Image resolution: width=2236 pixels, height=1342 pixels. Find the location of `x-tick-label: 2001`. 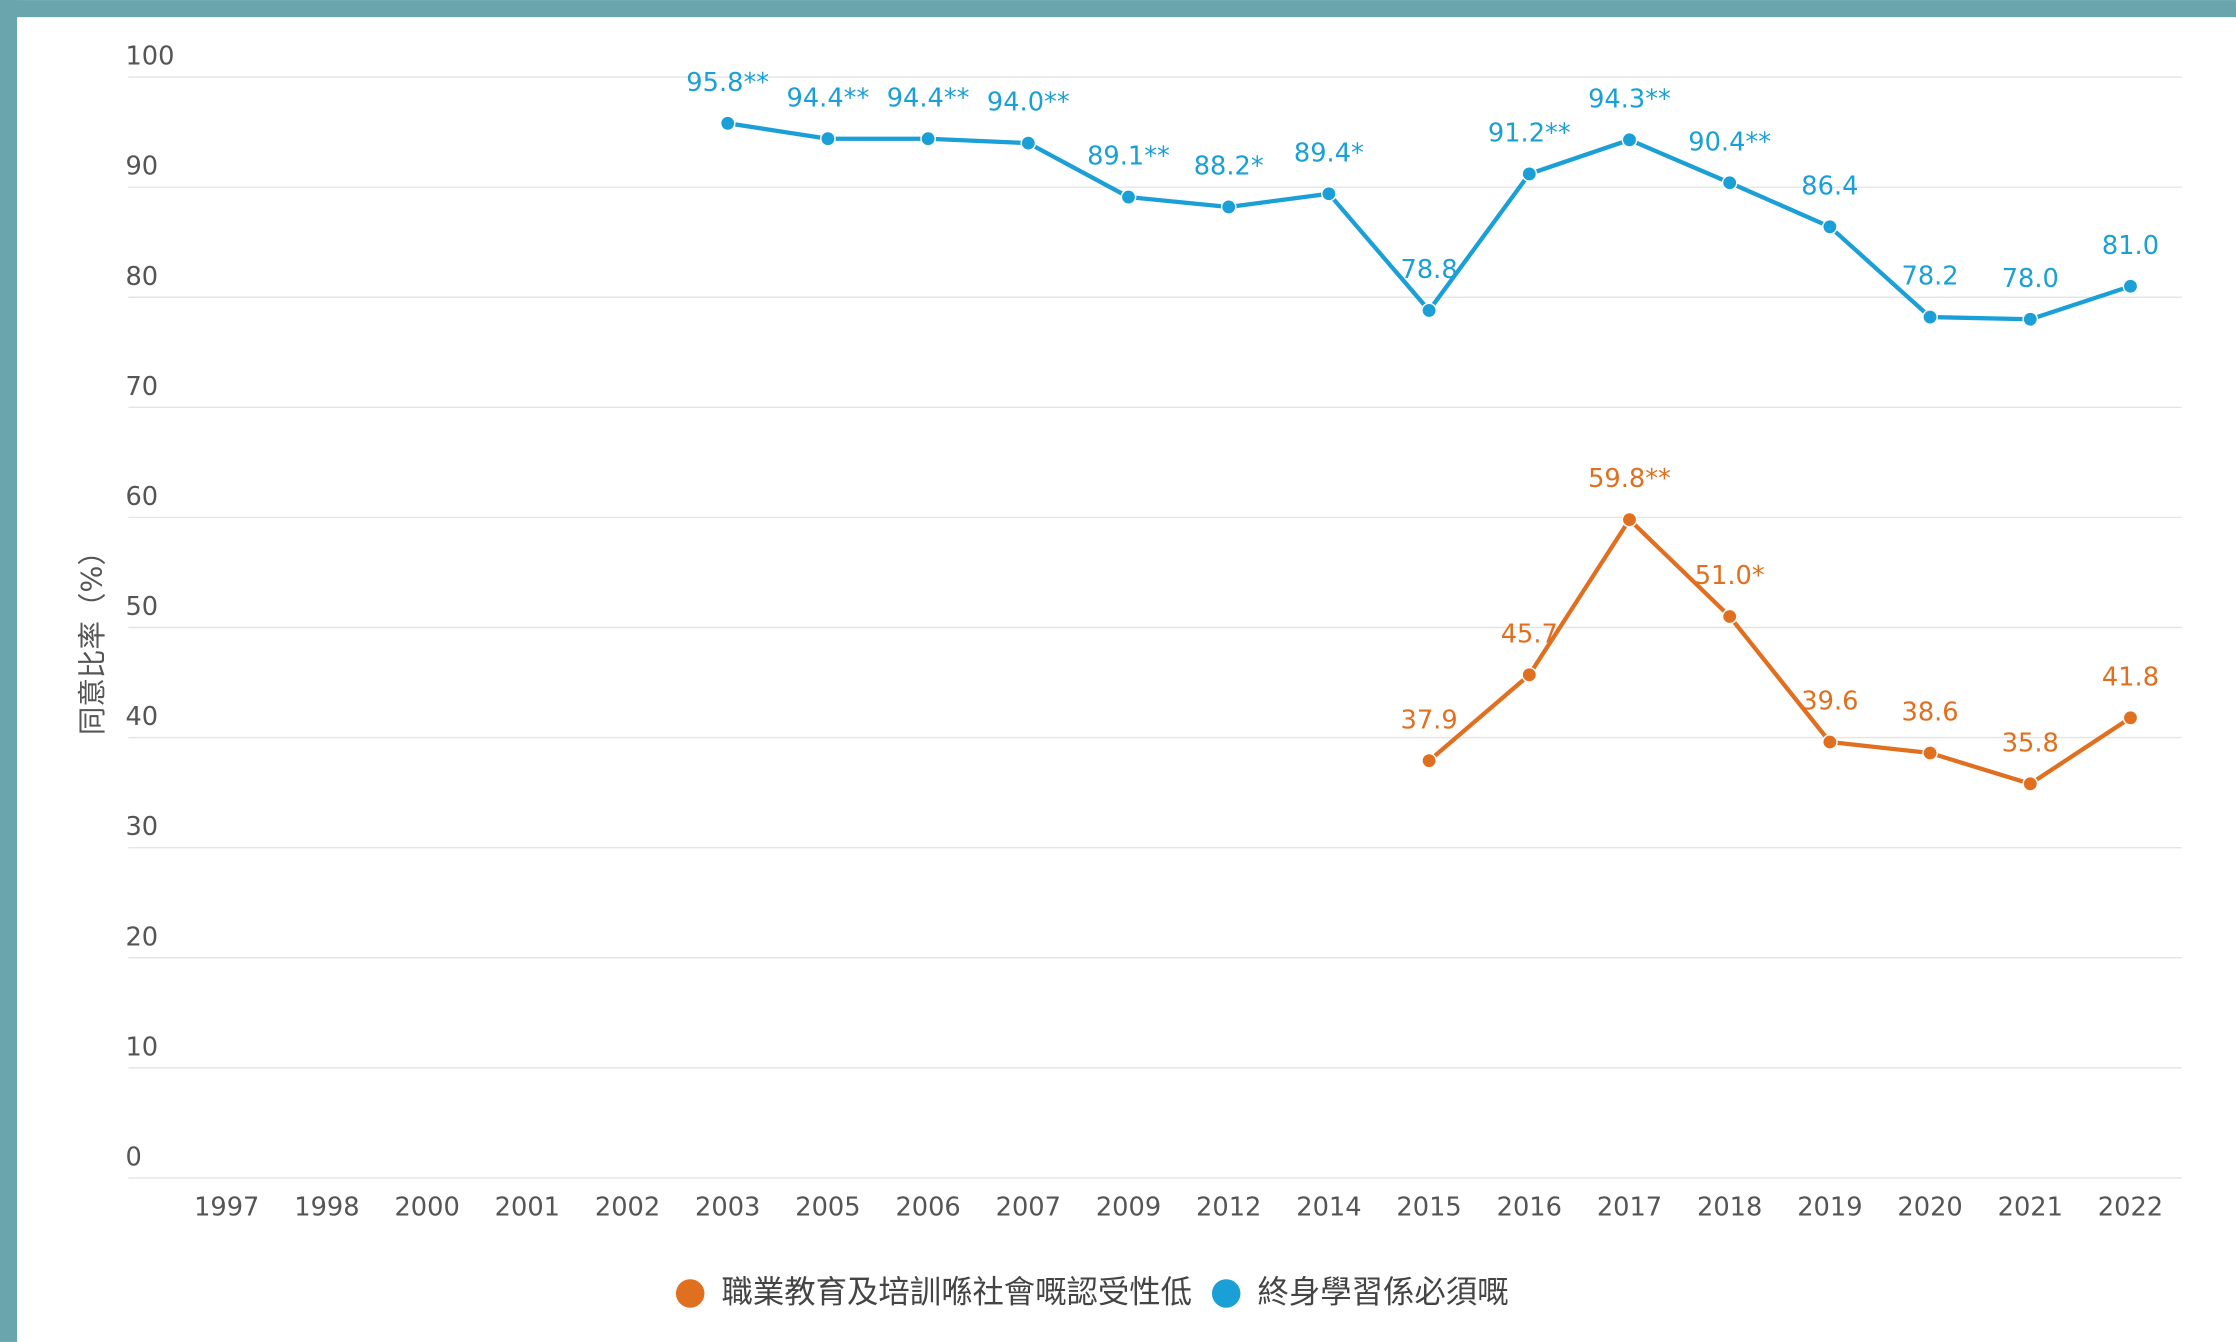

x-tick-label: 2001 is located at coordinates (527, 1207).